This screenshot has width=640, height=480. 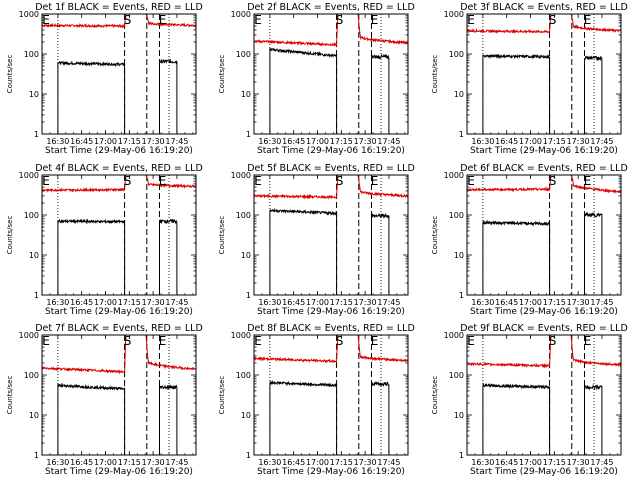 I want to click on panel-title: Det 8f BLACK = Events, RED = LLD, so click(x=331, y=328).